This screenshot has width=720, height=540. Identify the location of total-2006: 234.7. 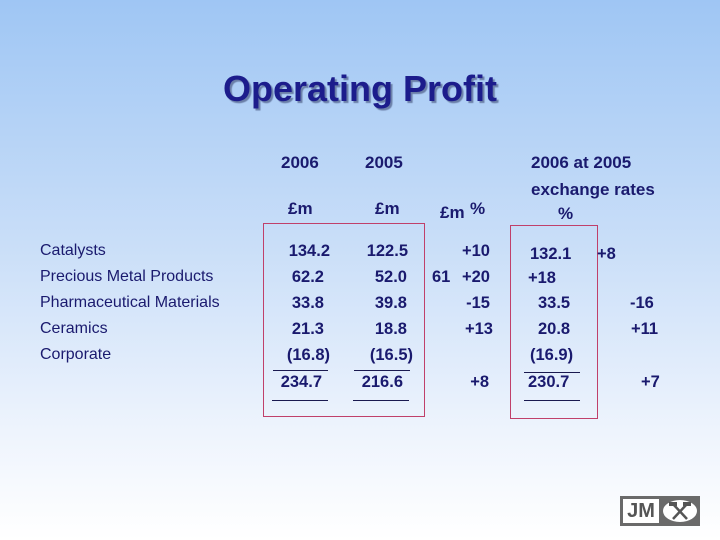
(301, 382).